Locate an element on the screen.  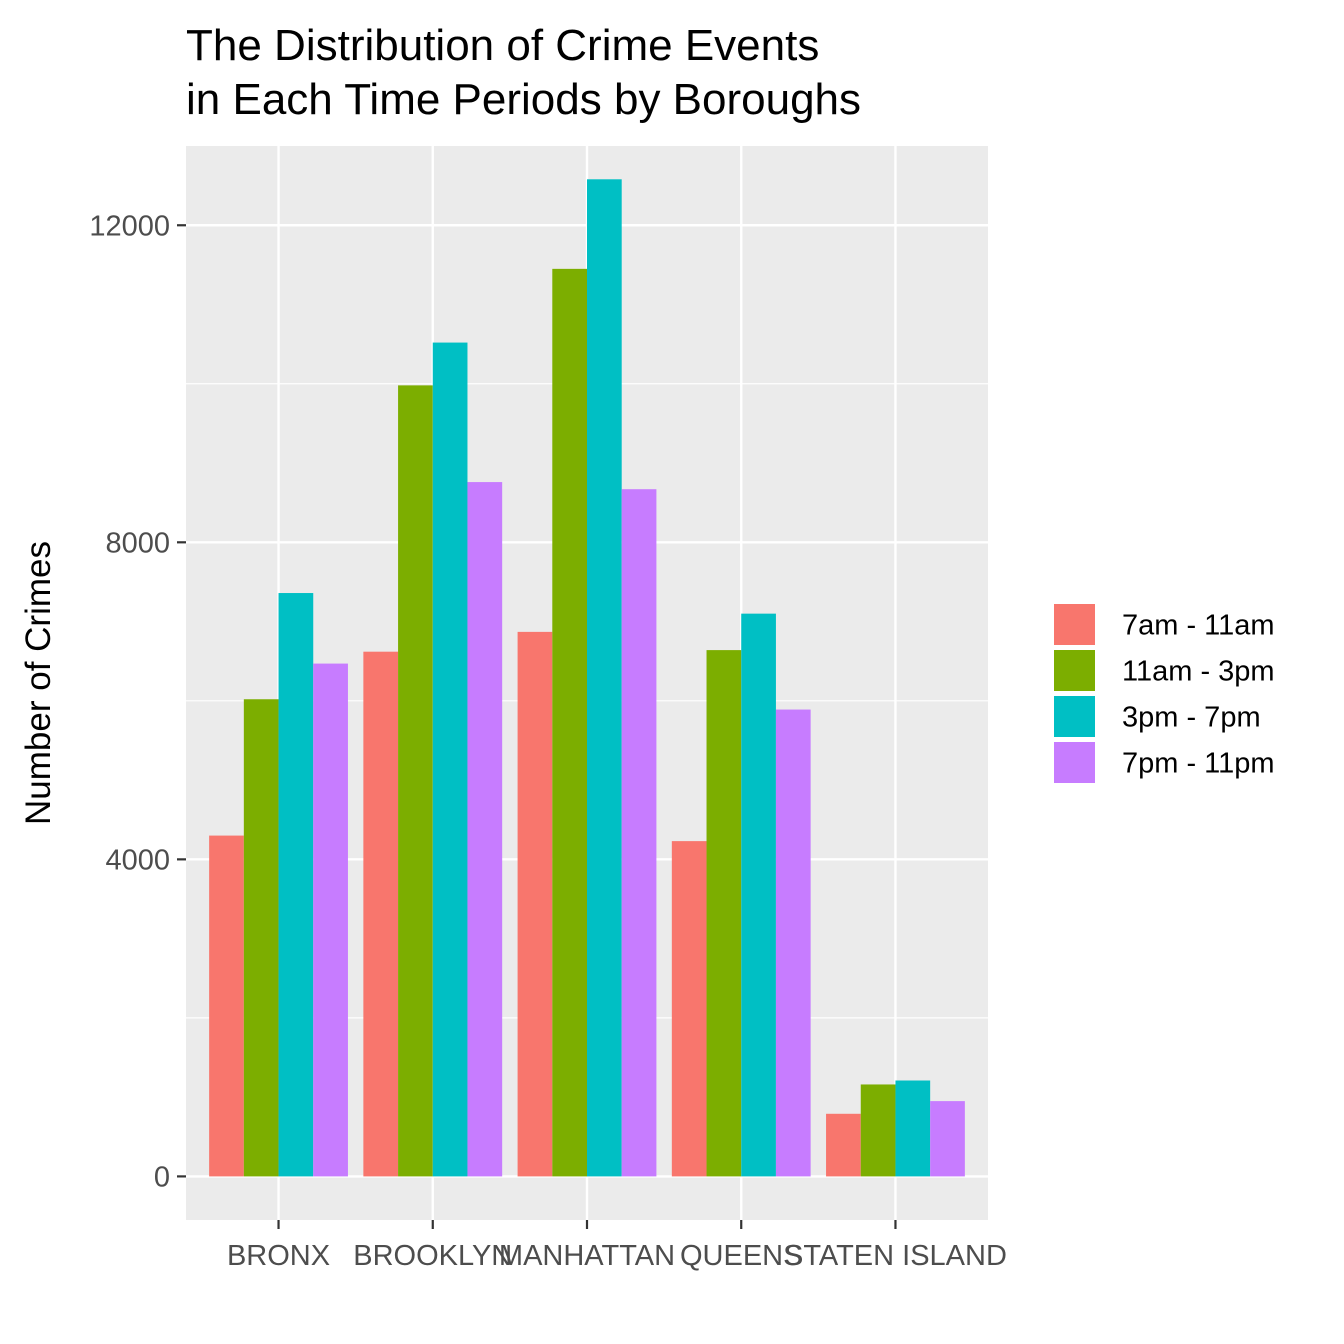
chart-title-line-2: in Each Time Periods by Boroughs is located at coordinates (523, 99).